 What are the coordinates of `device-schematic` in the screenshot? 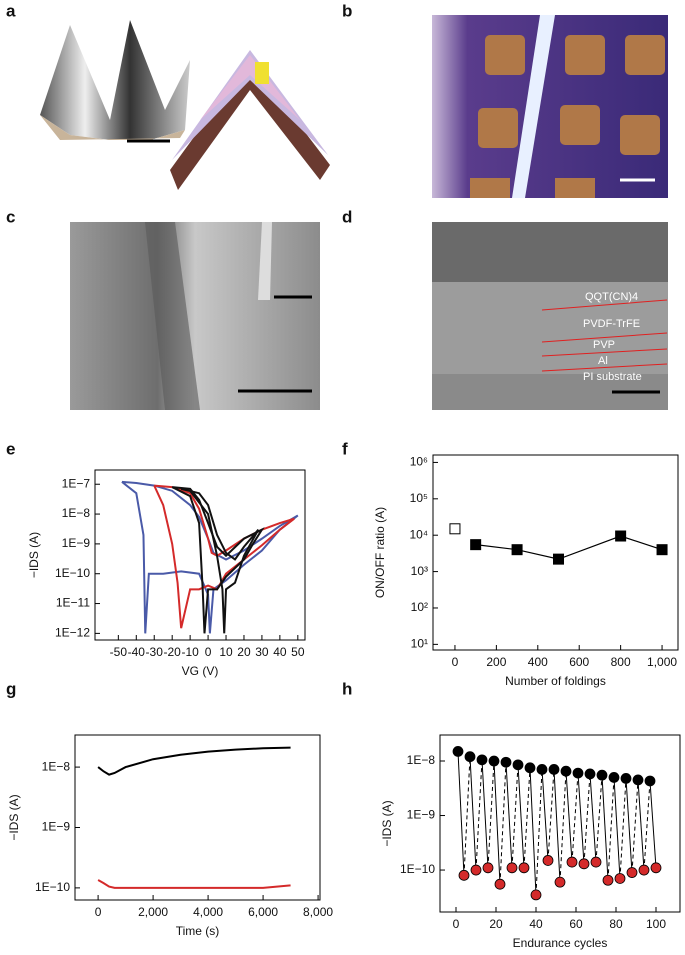 It's located at (250, 120).